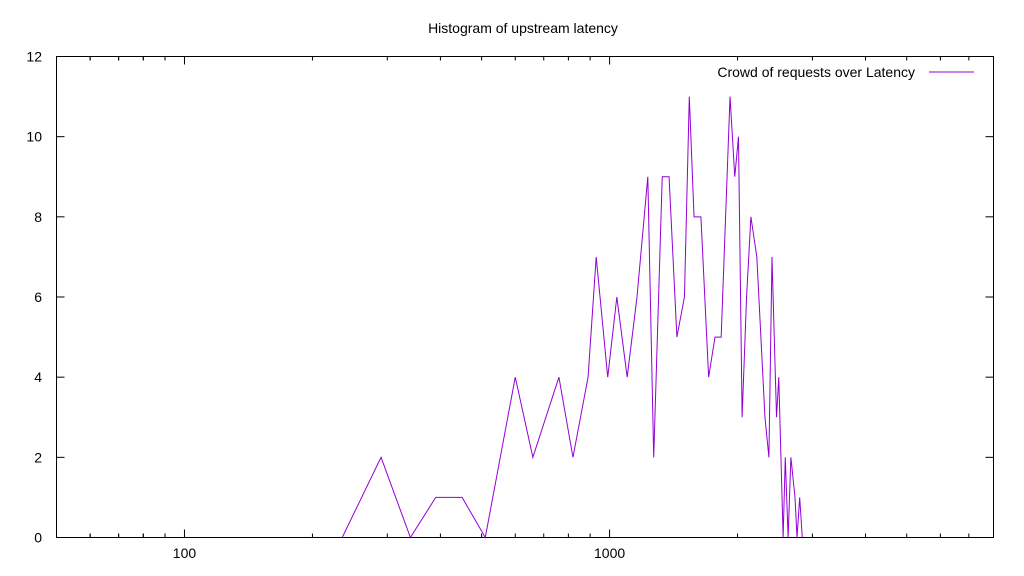 The height and width of the screenshot is (576, 1024). Describe the element at coordinates (523, 28) in the screenshot. I see `chart-title: Histogram of upstream latency` at that location.